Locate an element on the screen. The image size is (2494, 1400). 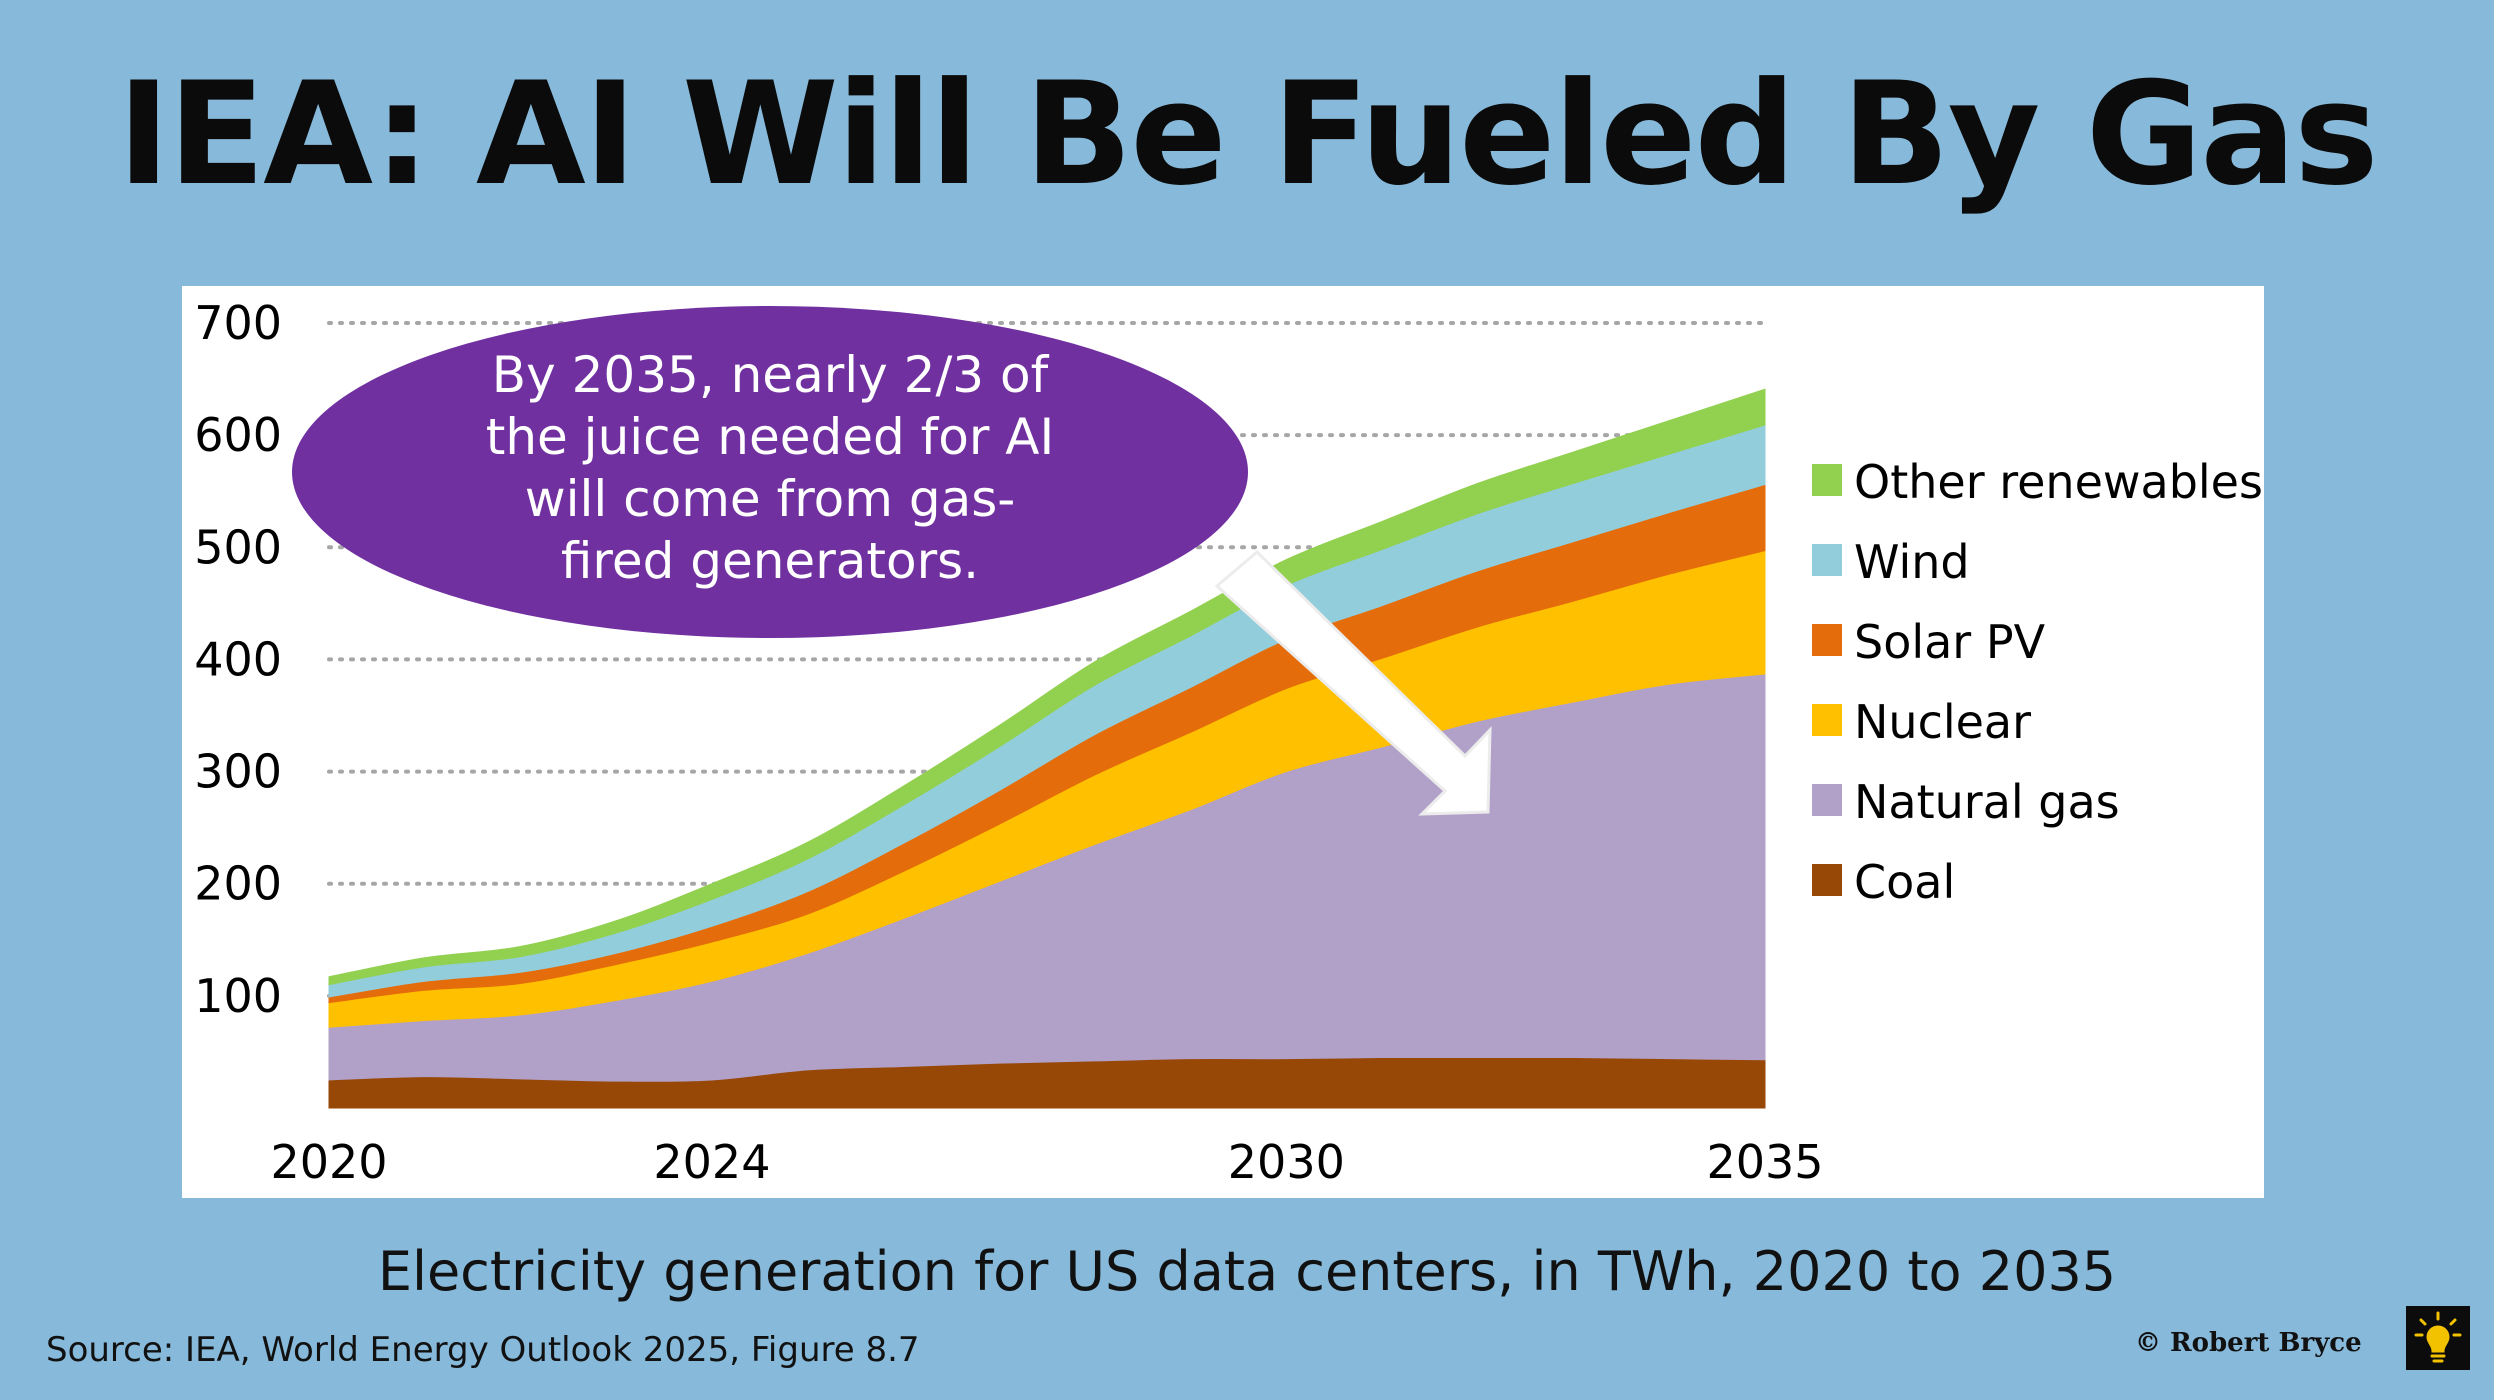
legend-label-solar-pv: Solar PV is located at coordinates (1950, 642).